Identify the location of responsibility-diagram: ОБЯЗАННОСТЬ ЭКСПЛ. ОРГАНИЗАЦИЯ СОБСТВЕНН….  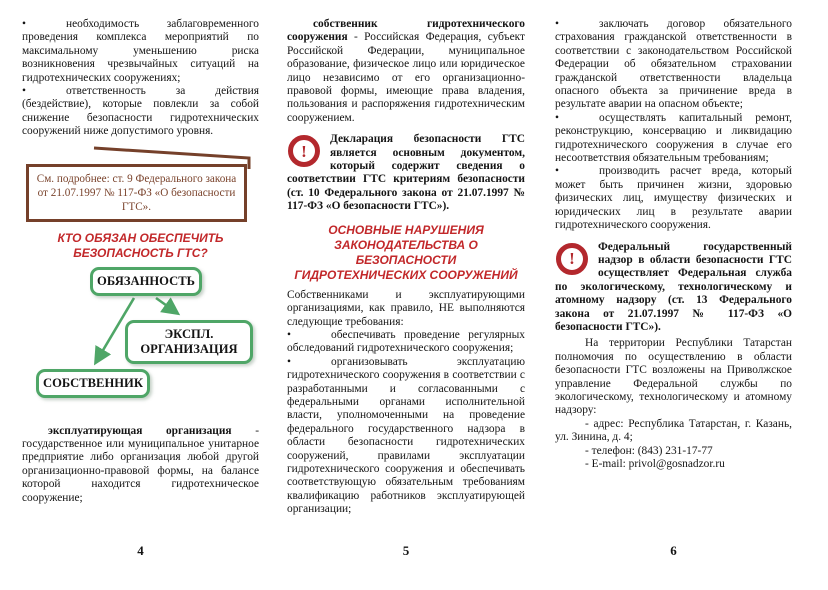
(140, 342).